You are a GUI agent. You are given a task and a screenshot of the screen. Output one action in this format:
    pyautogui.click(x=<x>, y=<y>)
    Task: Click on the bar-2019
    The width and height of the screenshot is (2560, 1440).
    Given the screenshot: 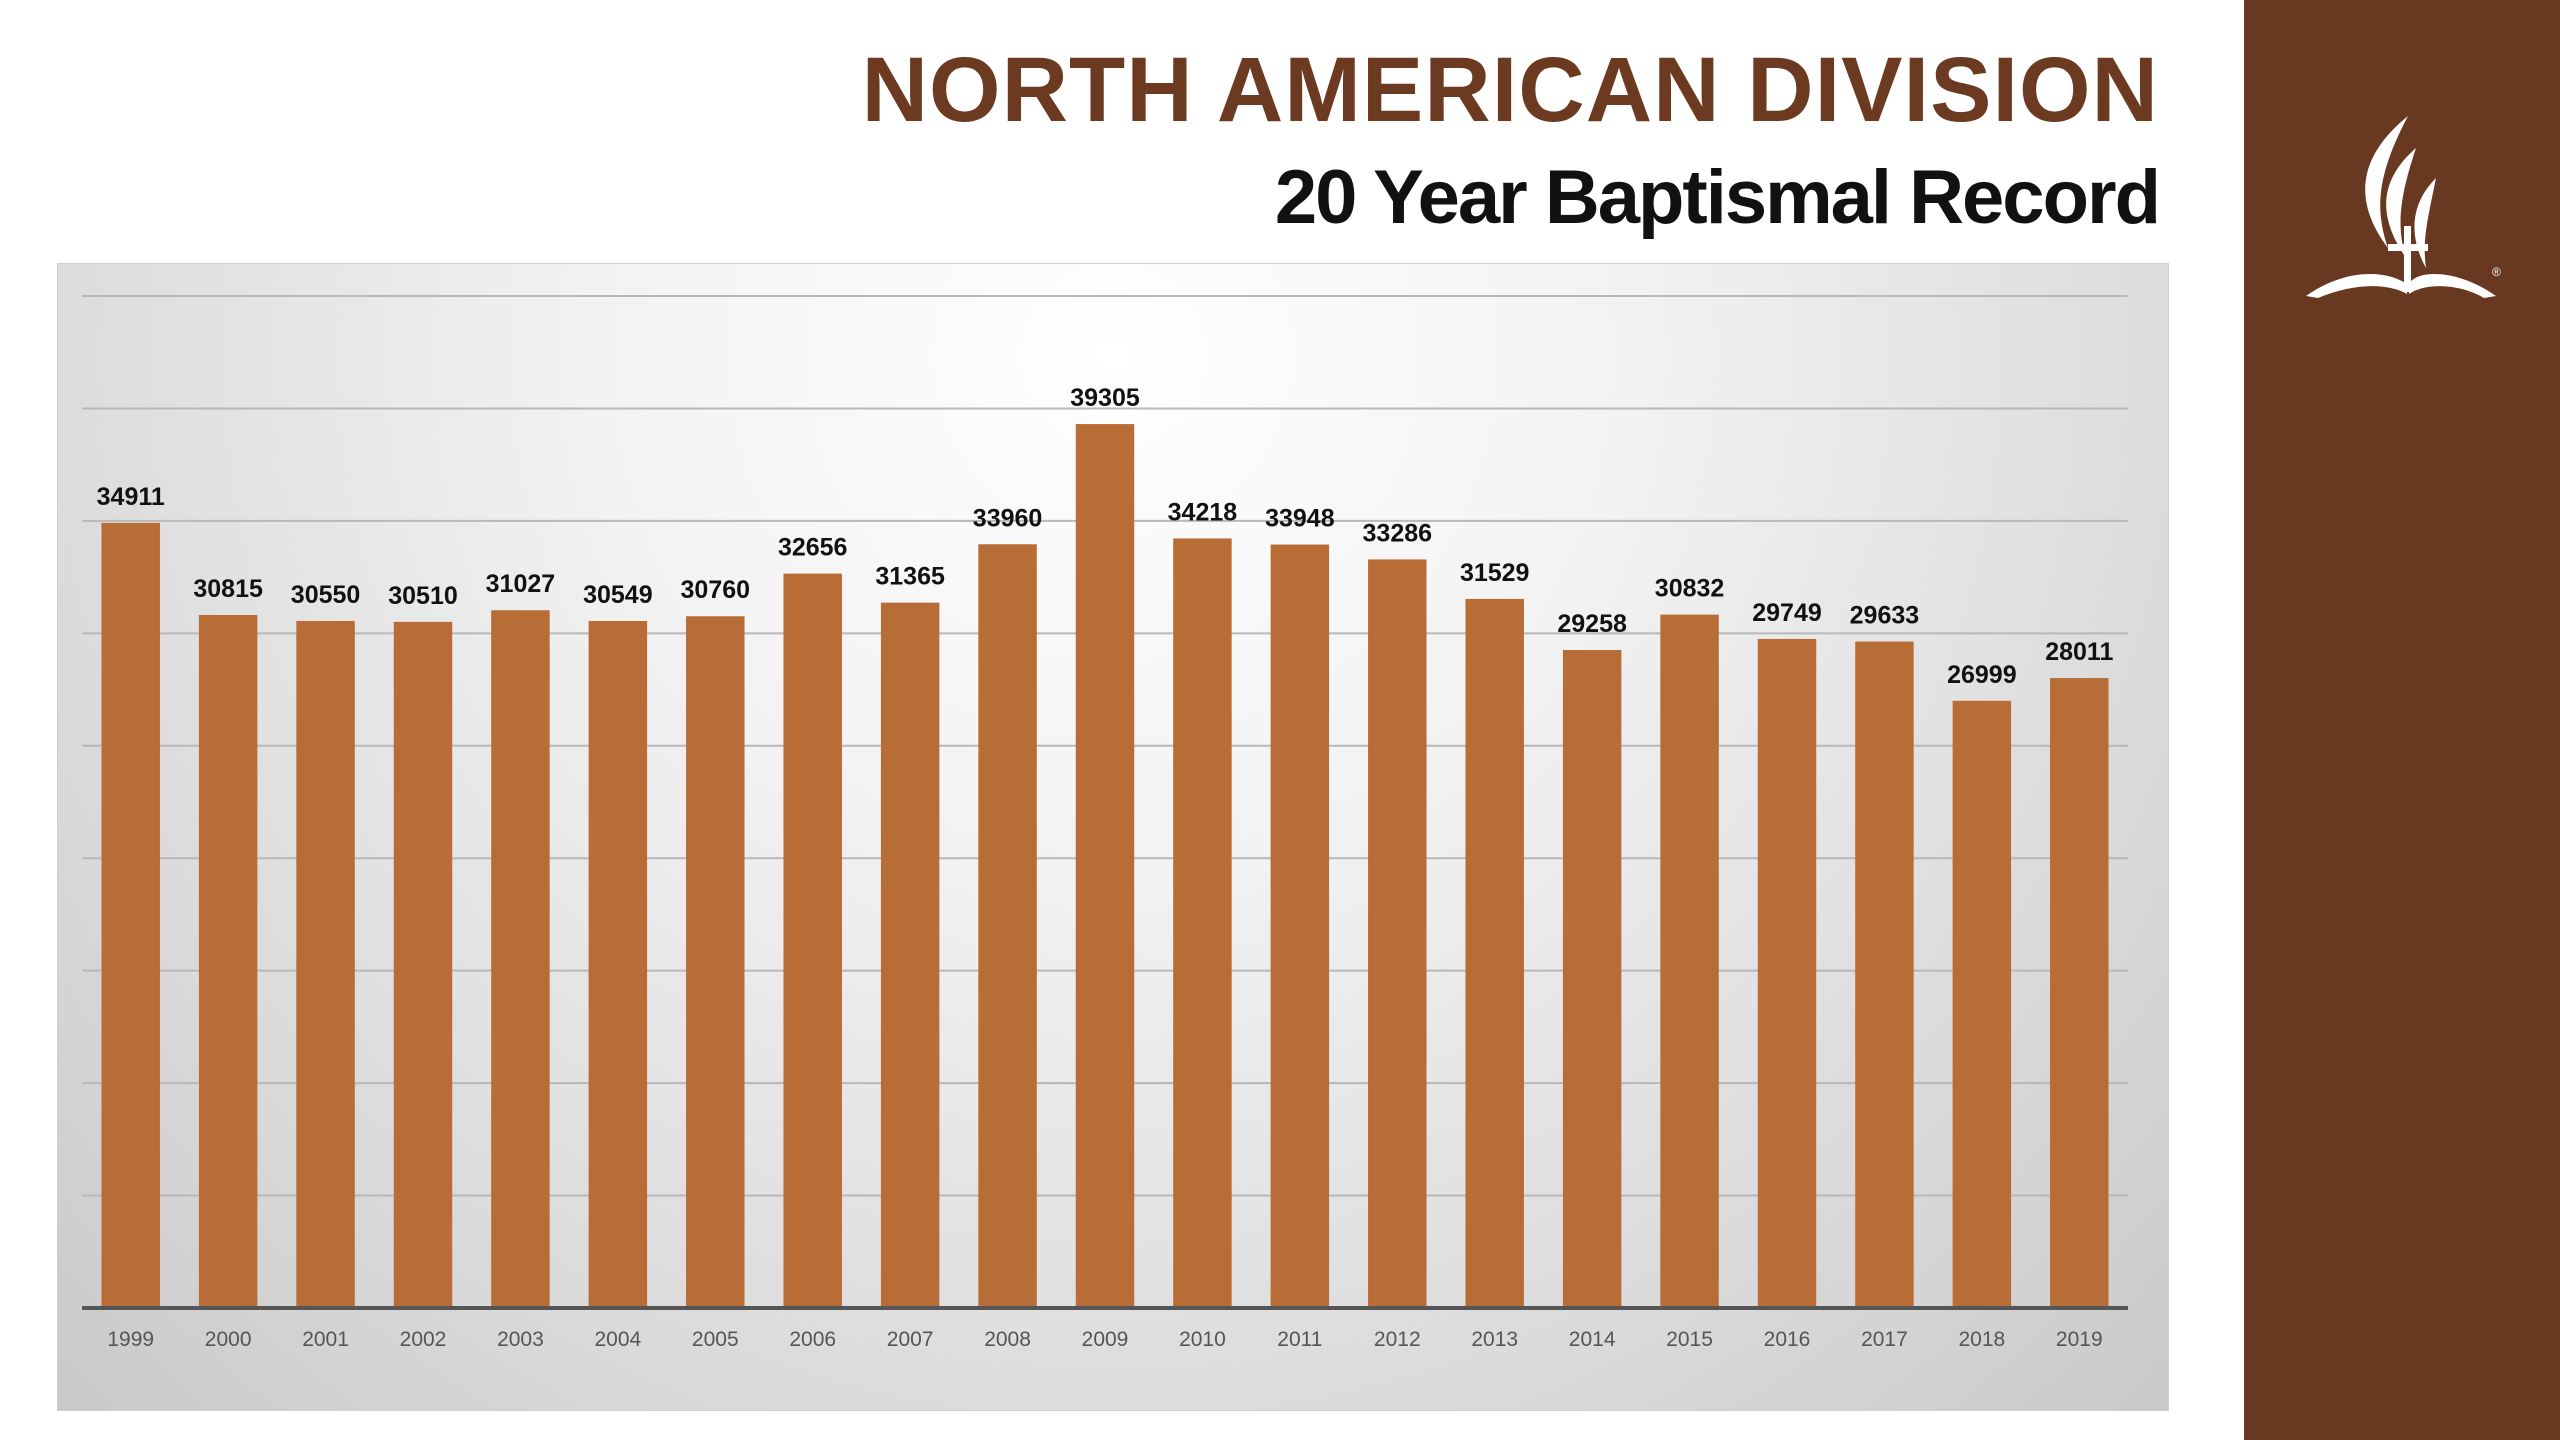 What is the action you would take?
    pyautogui.click(x=2079, y=993)
    